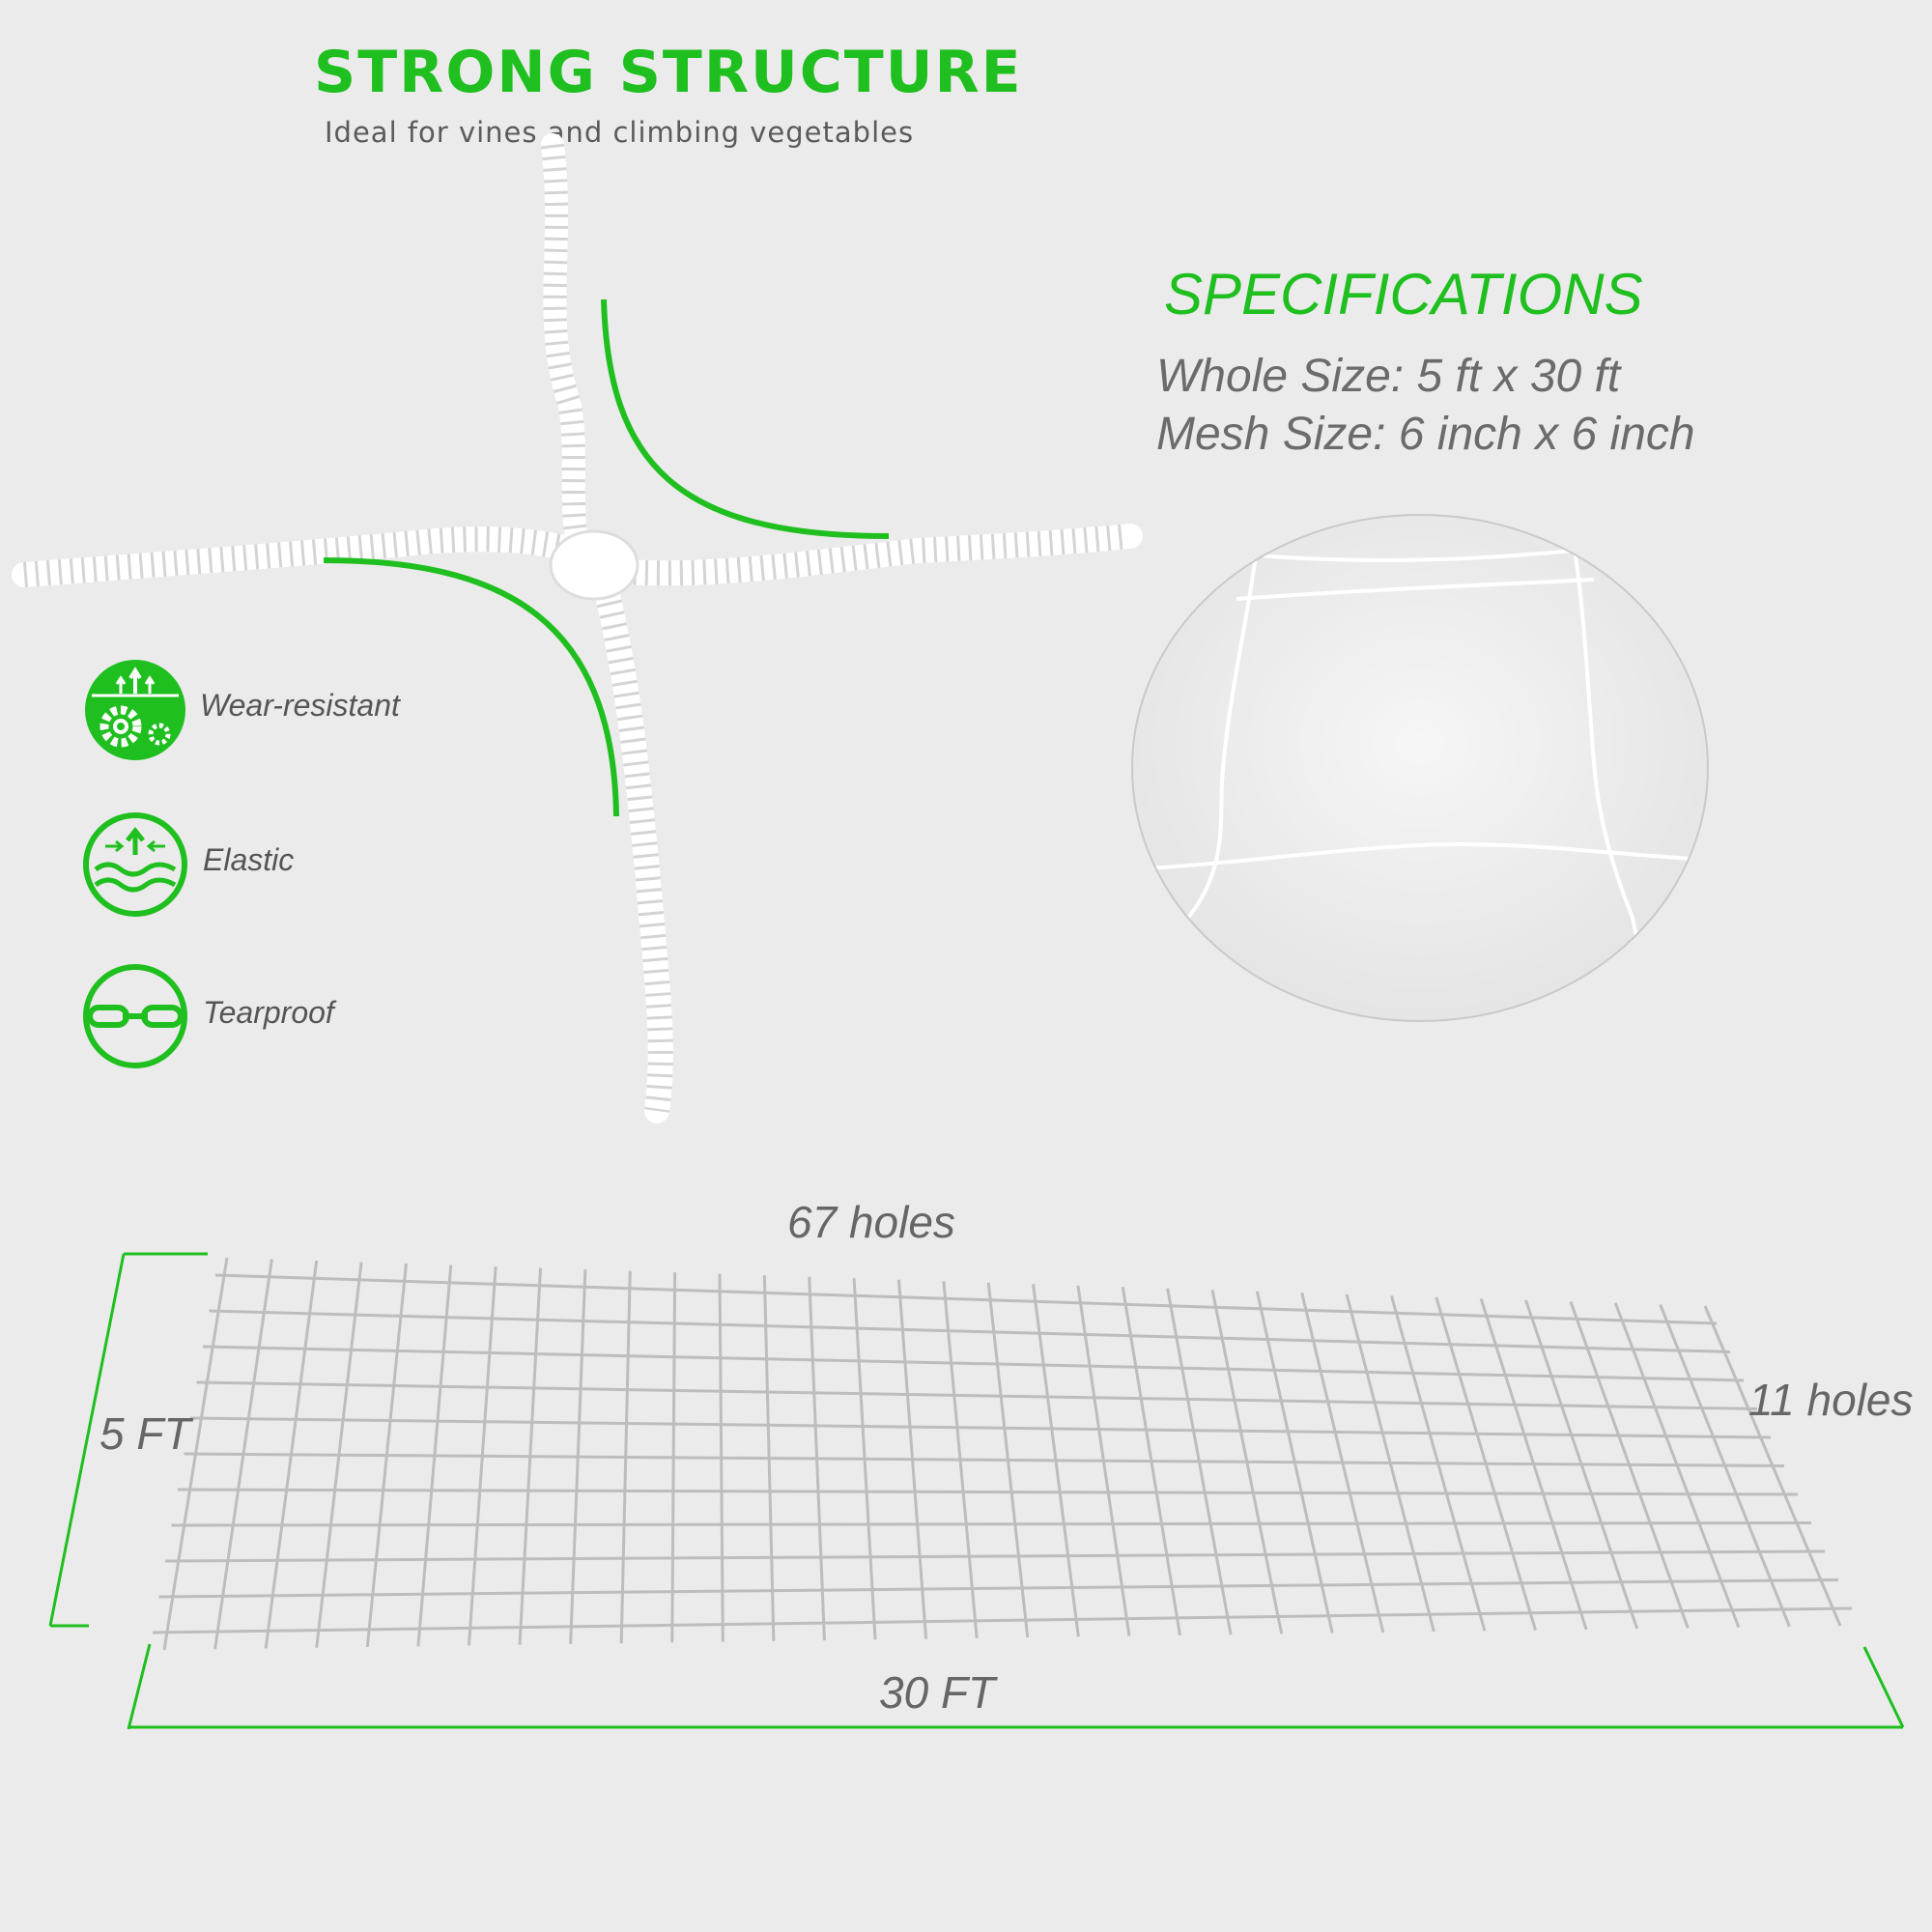 Image resolution: width=1932 pixels, height=1932 pixels. Describe the element at coordinates (1831, 1400) in the screenshot. I see `side-holes-label: 11 holes` at that location.